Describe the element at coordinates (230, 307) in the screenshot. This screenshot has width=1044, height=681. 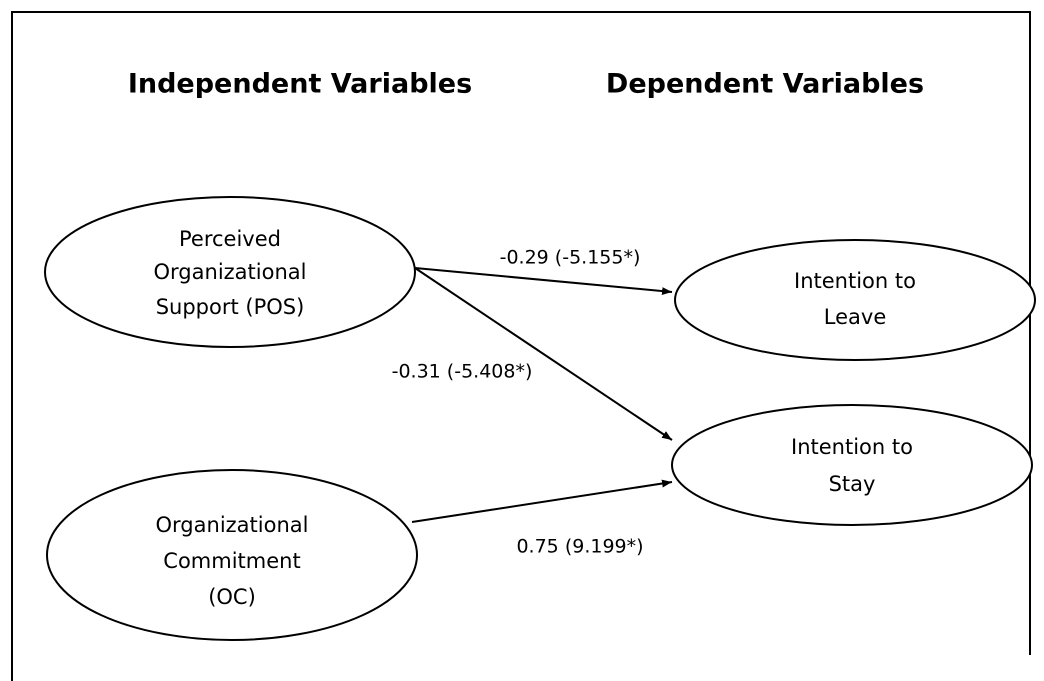
I see `node-label: Support (POS)` at that location.